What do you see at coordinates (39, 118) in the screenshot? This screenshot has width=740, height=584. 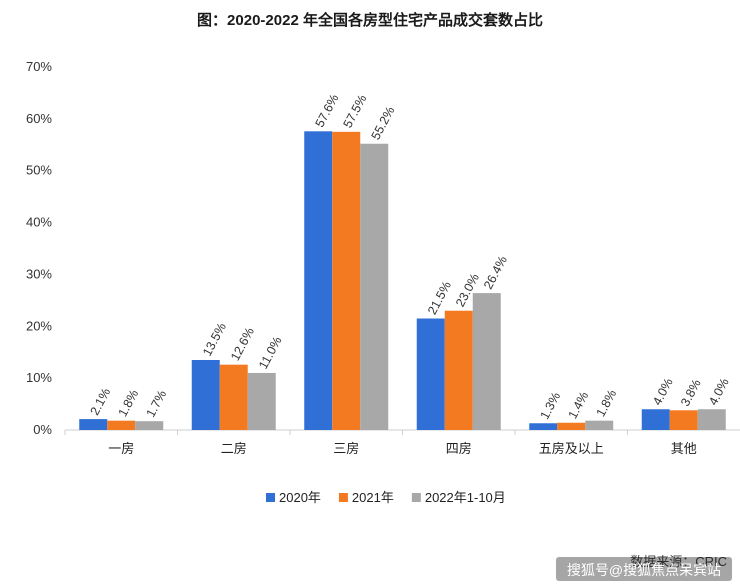 I see `y-tick-label: 60%` at bounding box center [39, 118].